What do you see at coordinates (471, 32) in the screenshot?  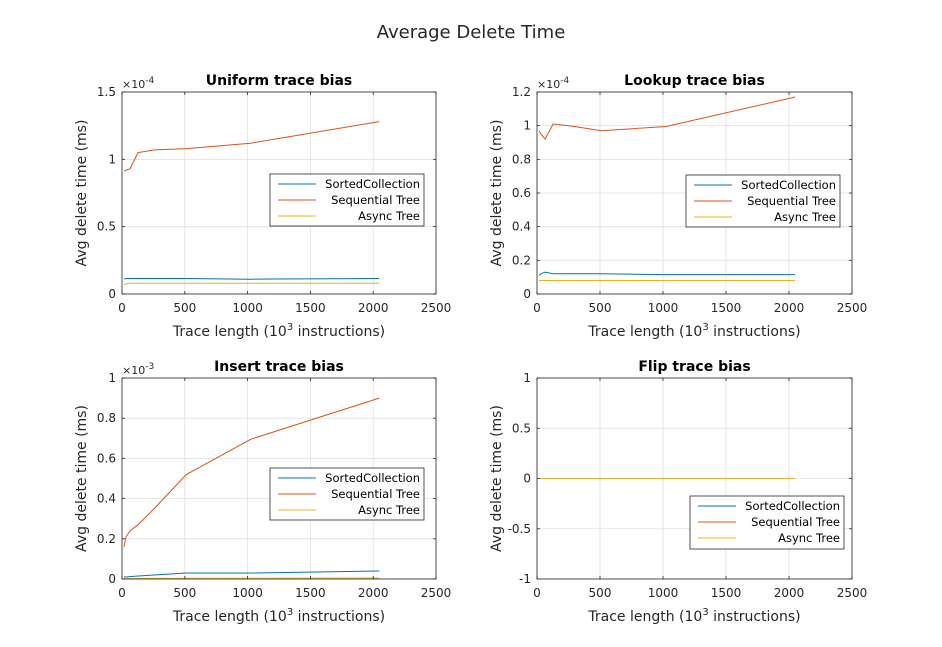 I see `figure-title: Average Delete Time` at bounding box center [471, 32].